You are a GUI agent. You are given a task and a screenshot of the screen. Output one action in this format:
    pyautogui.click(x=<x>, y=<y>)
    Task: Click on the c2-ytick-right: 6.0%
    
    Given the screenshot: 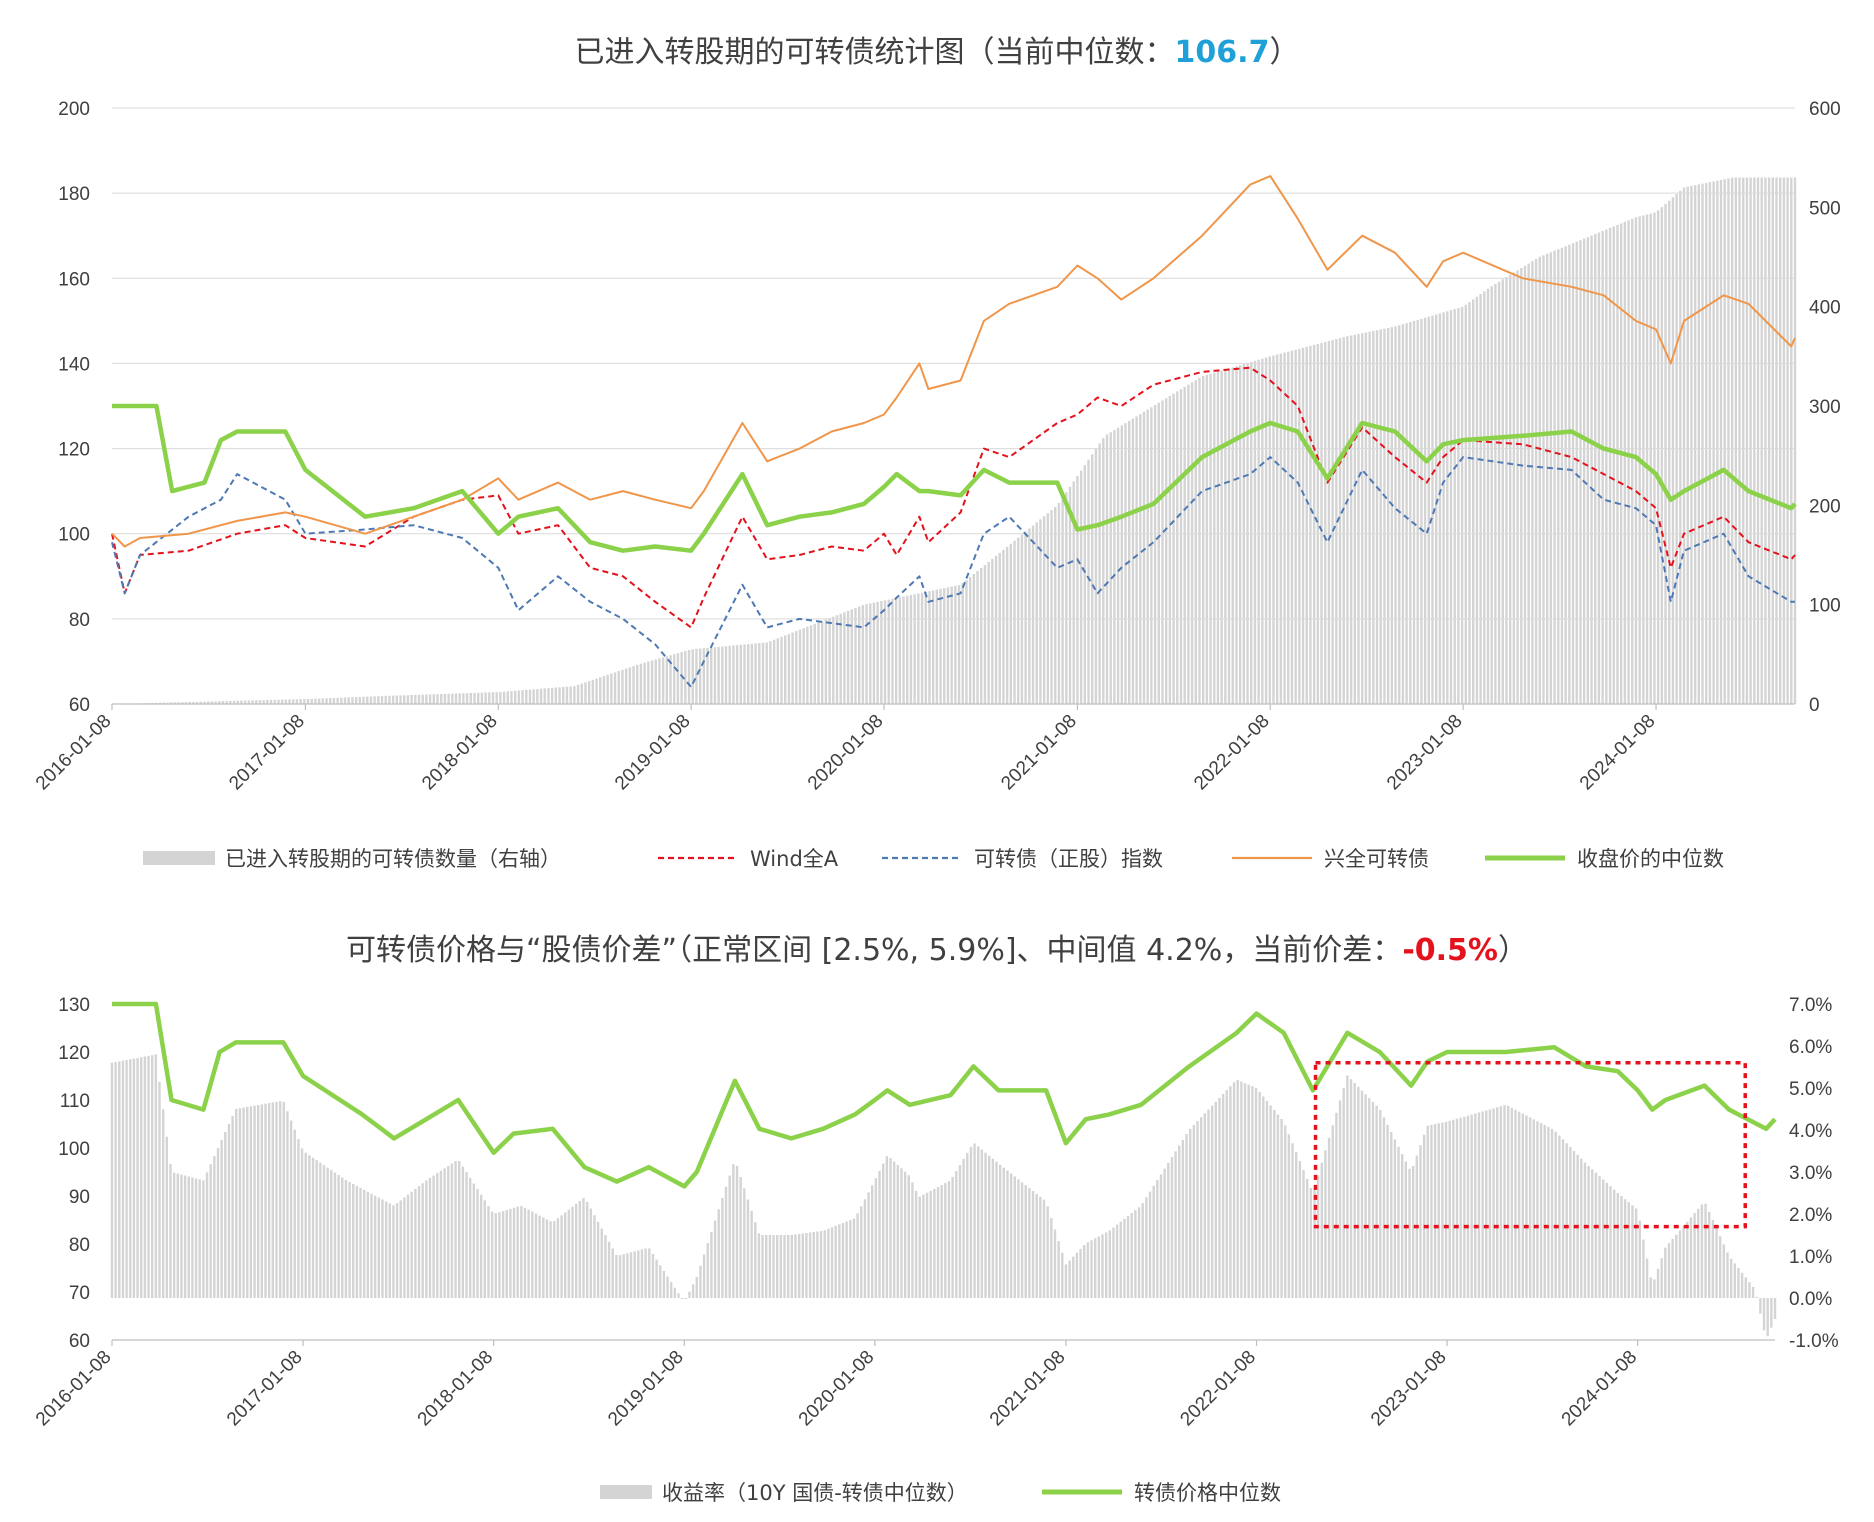 What is the action you would take?
    pyautogui.click(x=1810, y=1047)
    